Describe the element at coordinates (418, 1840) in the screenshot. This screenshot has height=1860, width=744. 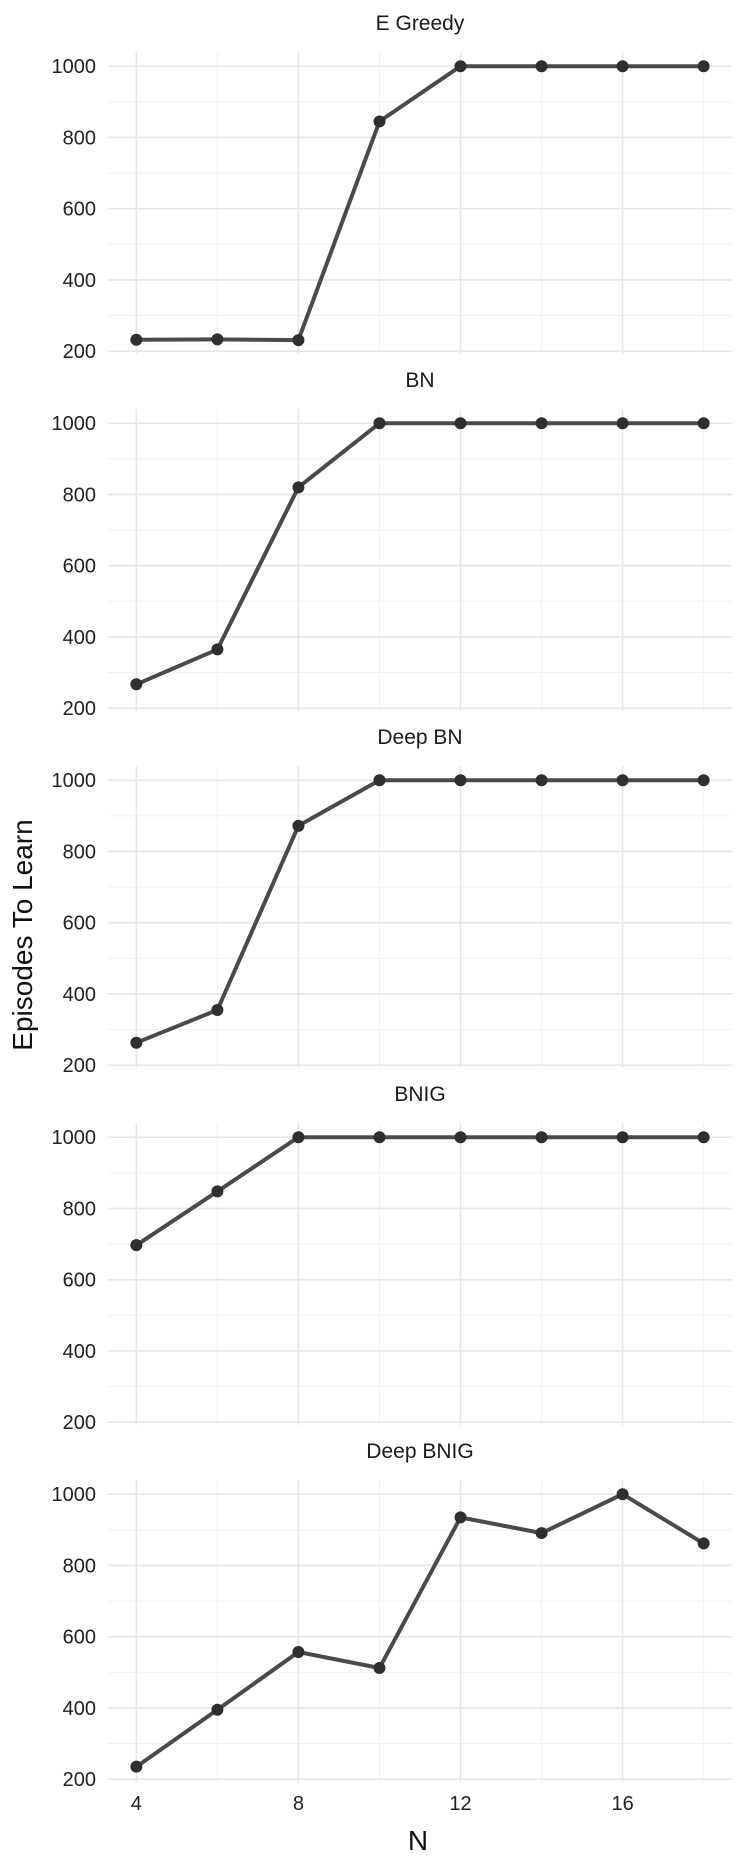
I see `x-axis-title: N` at that location.